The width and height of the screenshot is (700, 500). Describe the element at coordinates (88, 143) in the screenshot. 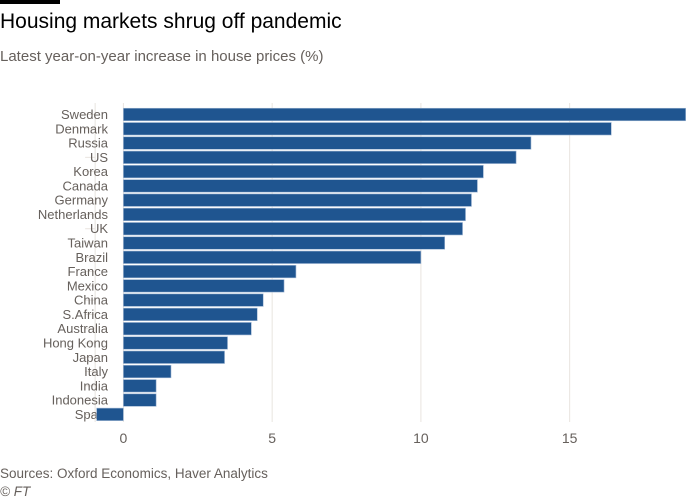

I see `category-label: Russia` at that location.